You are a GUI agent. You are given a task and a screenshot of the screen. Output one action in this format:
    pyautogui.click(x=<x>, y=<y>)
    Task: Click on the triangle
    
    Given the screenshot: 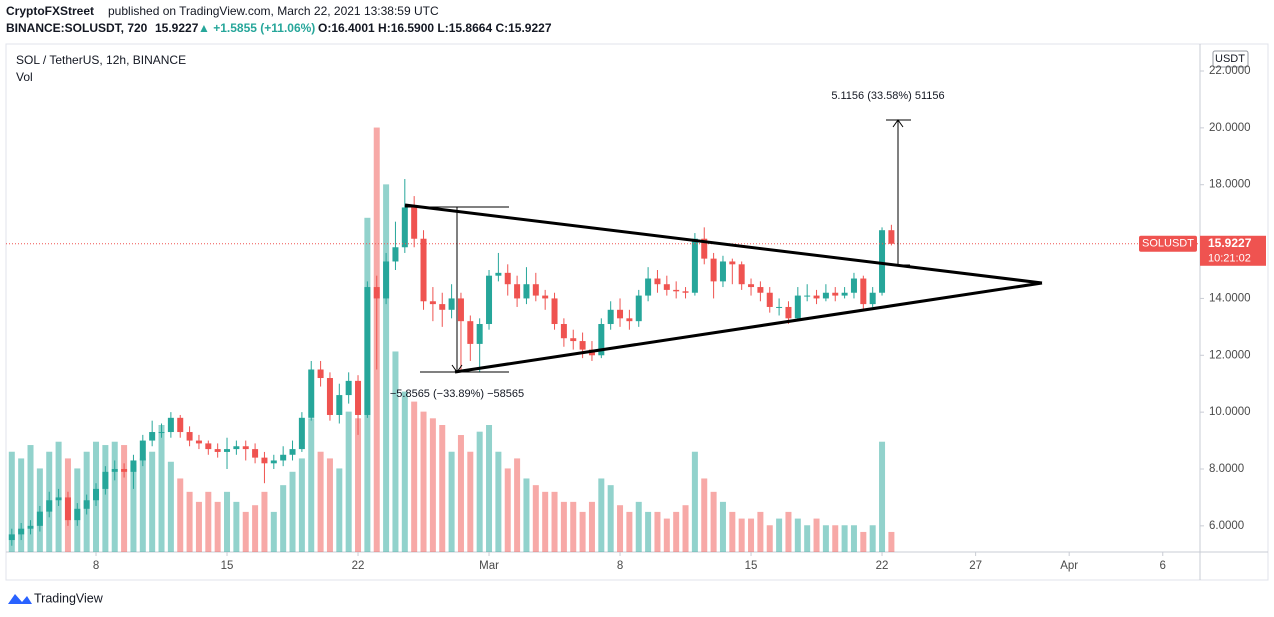 What is the action you would take?
    pyautogui.click(x=723, y=288)
    